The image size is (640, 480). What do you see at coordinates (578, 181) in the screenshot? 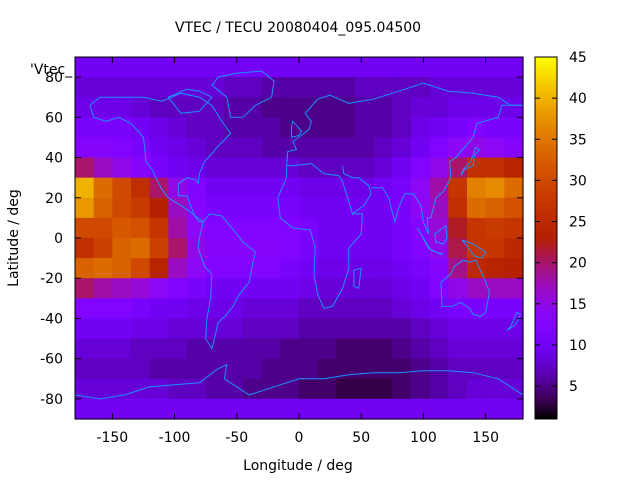
I see `colorbar-tick-label: 30` at bounding box center [578, 181].